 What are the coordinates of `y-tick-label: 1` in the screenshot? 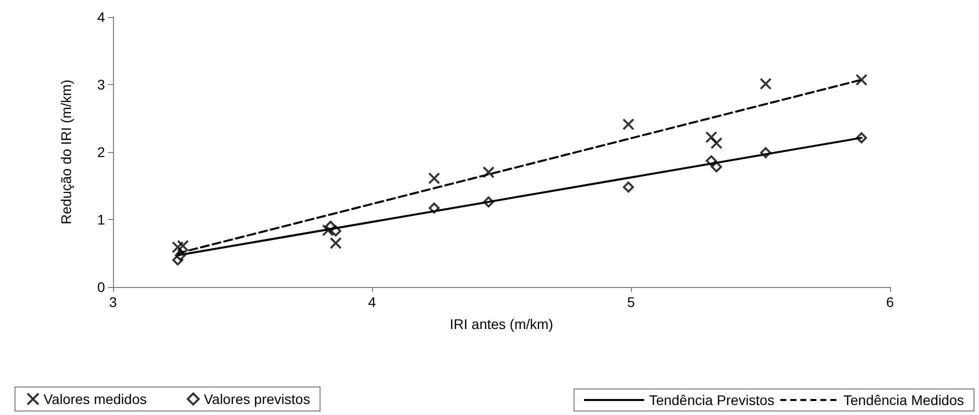 It's located at (101, 220).